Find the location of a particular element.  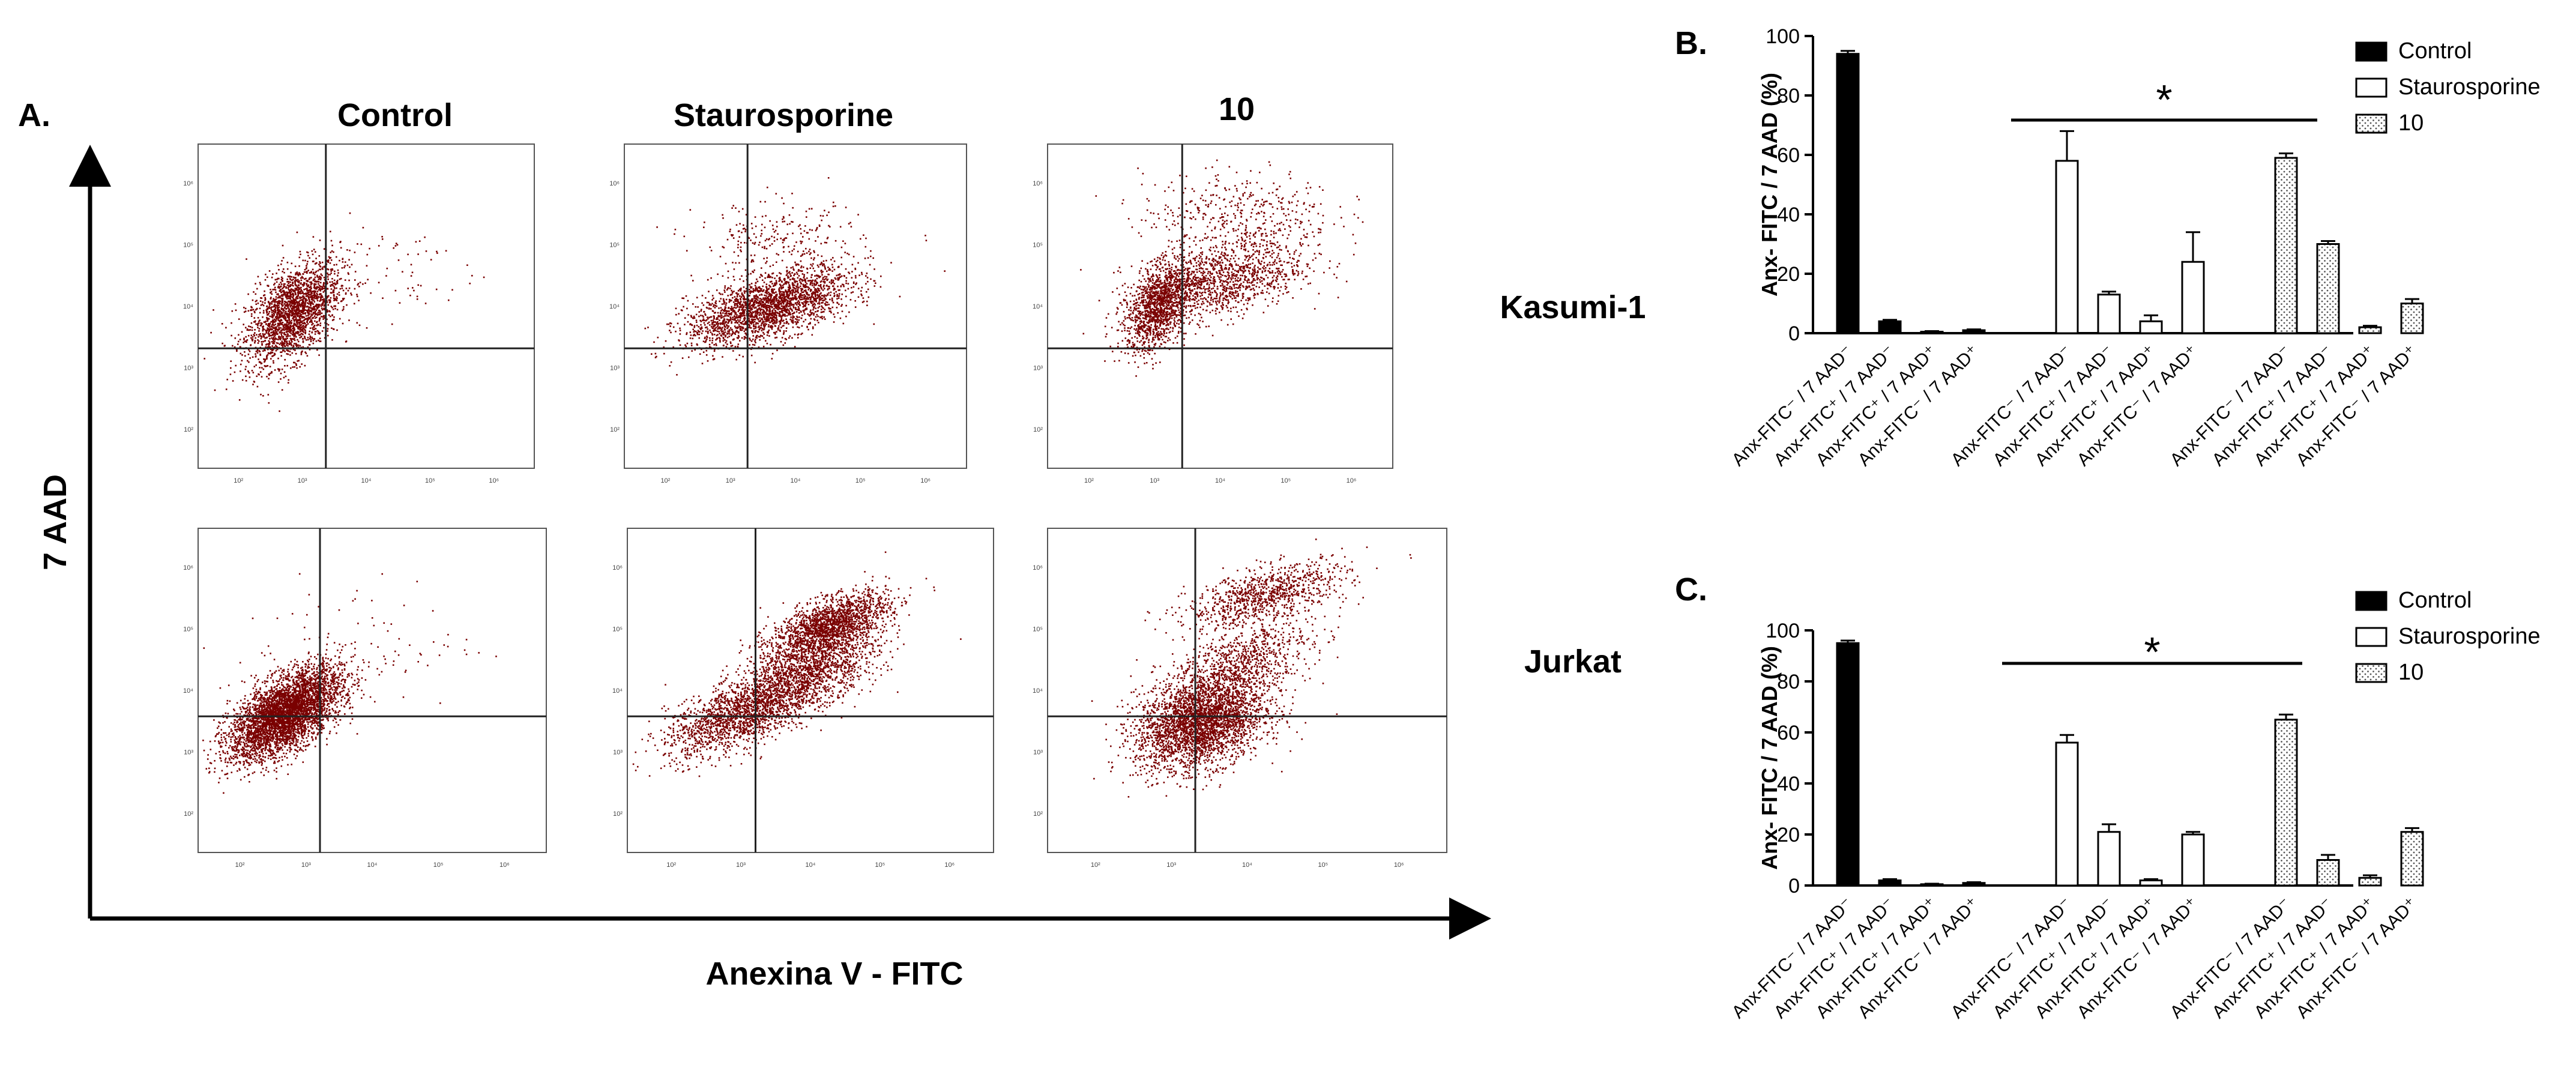

column-header-staurosporine: Staurosporine is located at coordinates (783, 115).